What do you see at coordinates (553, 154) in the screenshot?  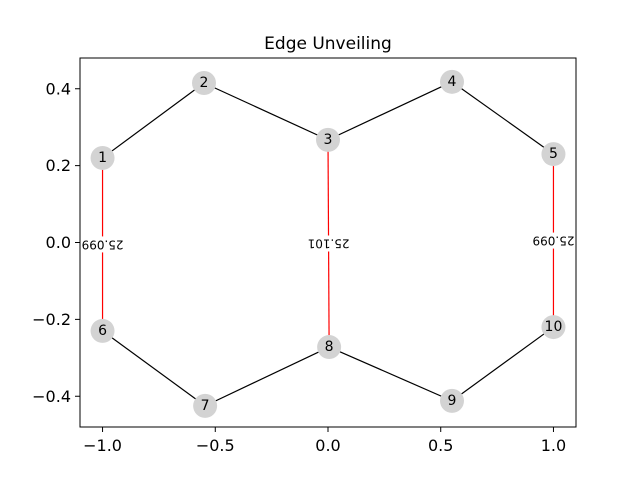 I see `node-label-5: 5` at bounding box center [553, 154].